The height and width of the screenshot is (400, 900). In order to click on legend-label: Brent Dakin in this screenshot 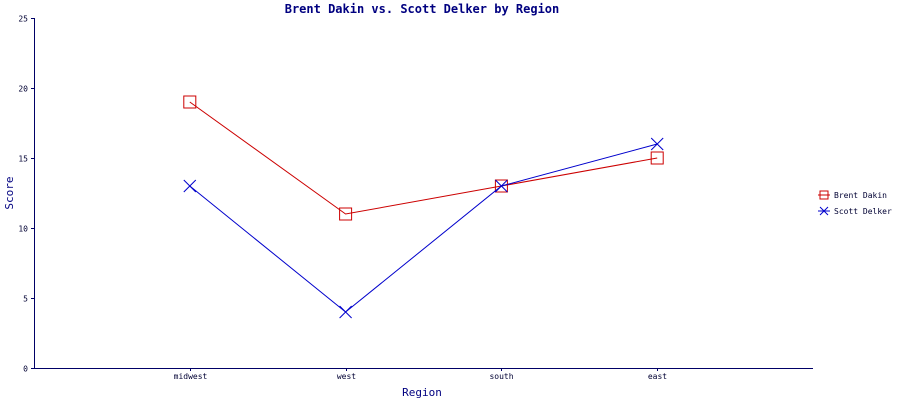, I will do `click(860, 195)`.